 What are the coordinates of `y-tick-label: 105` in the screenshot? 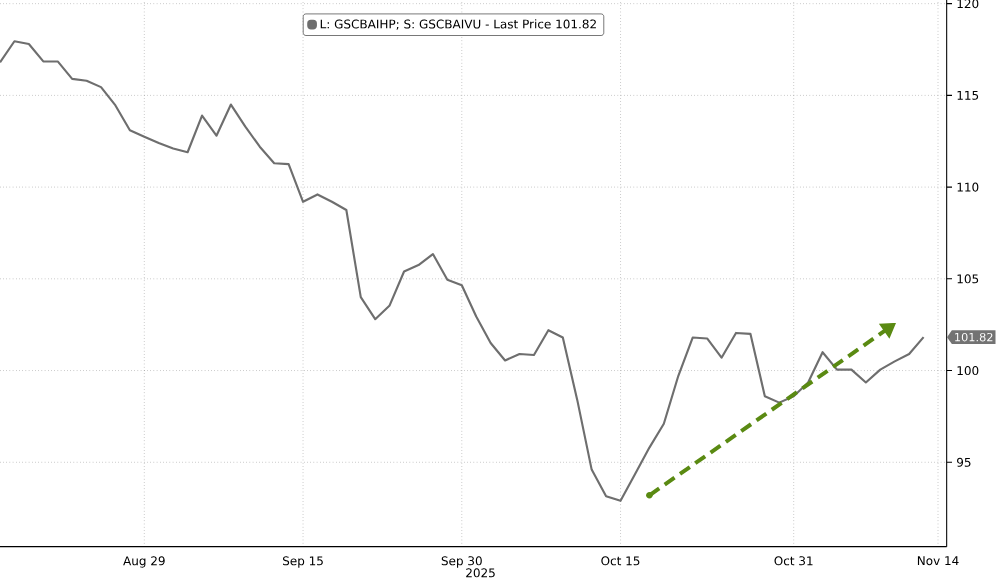 It's located at (968, 279).